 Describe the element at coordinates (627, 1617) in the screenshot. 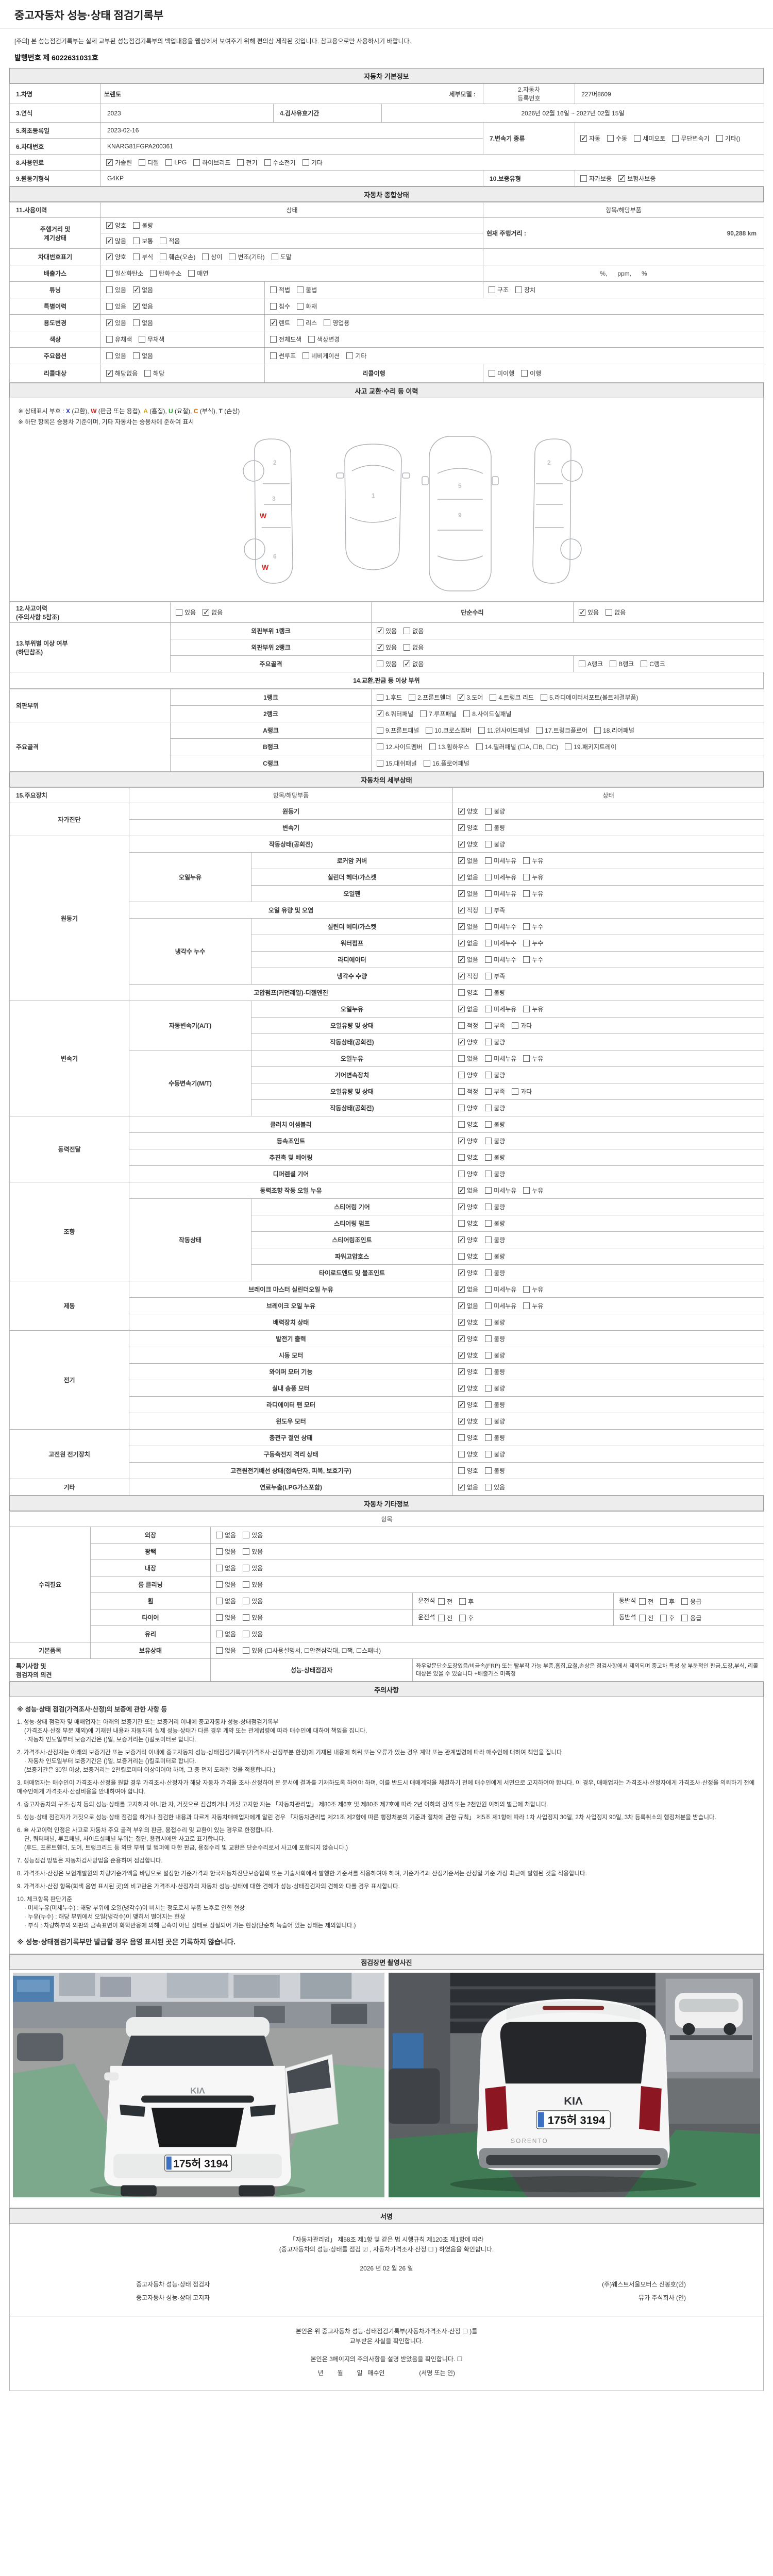

I see `option-group-label: 동반석` at that location.